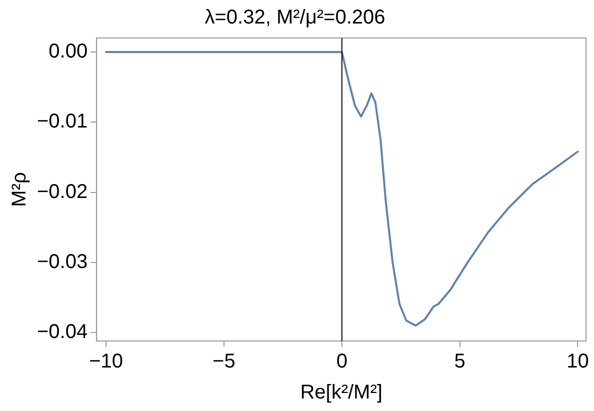  What do you see at coordinates (62, 121) in the screenshot?
I see `y-tick-label: −0.01` at bounding box center [62, 121].